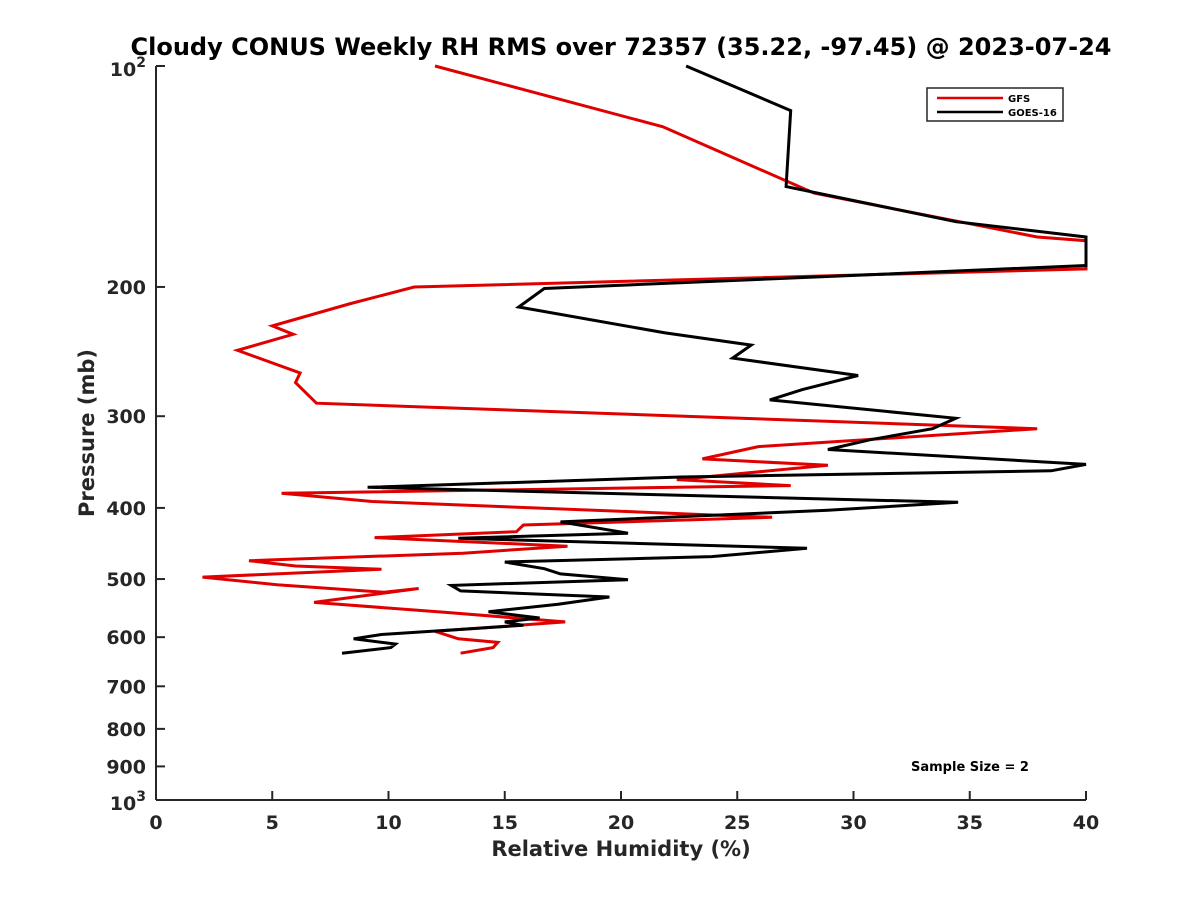  What do you see at coordinates (272, 823) in the screenshot?
I see `x-tick-label: 5` at bounding box center [272, 823].